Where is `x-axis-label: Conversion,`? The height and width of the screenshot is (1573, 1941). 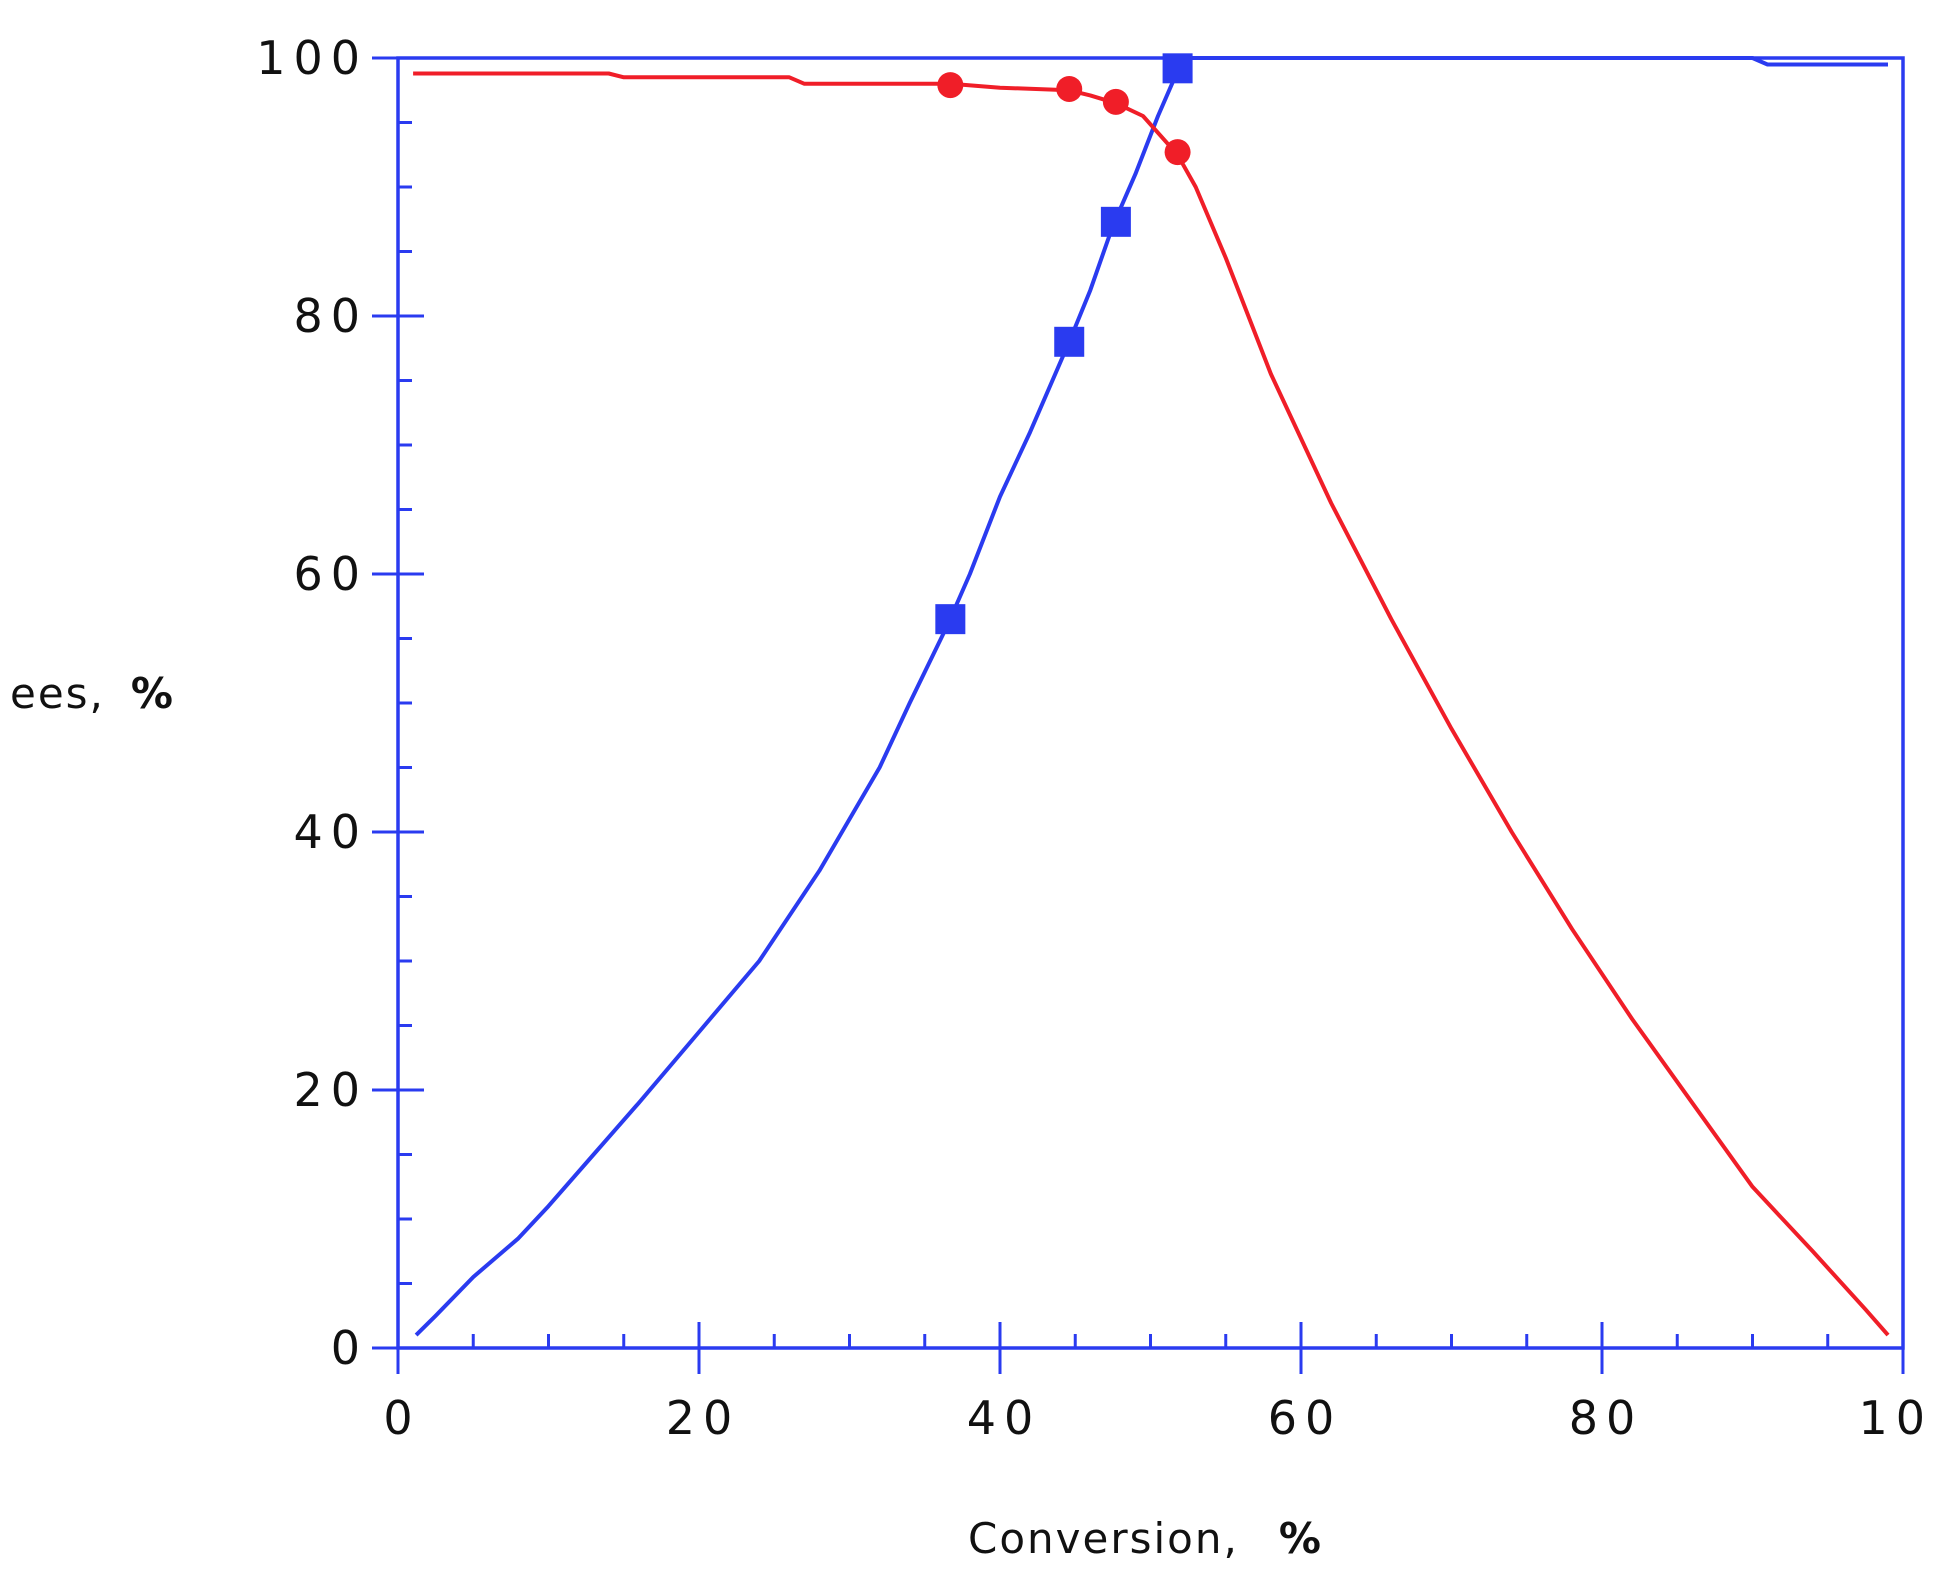 x-axis-label: Conversion, is located at coordinates (1103, 1538).